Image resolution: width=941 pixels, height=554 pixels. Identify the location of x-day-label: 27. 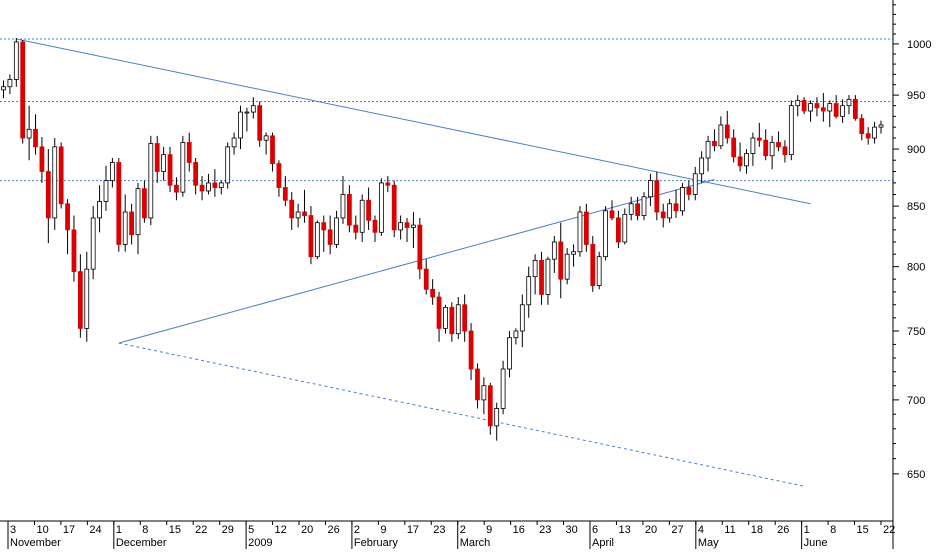
(677, 530).